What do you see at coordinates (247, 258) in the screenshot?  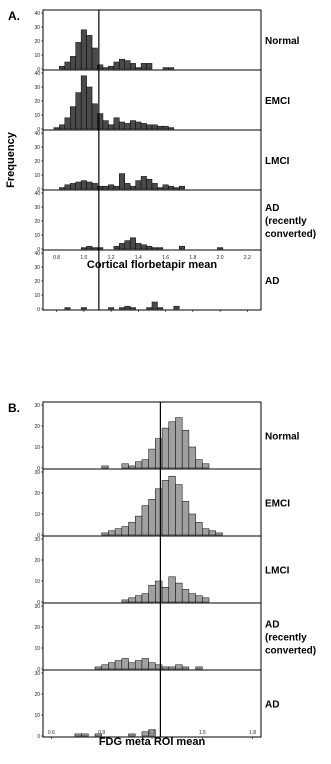 I see `x-tick-label: 2.2` at bounding box center [247, 258].